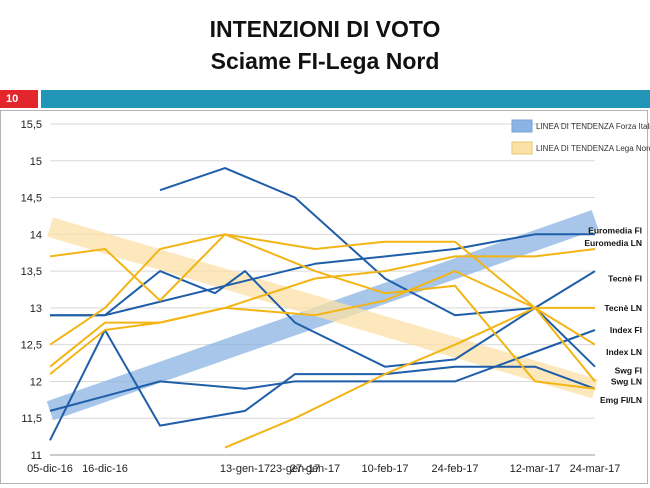  I want to click on end-label: Tecnè LN, so click(623, 308).